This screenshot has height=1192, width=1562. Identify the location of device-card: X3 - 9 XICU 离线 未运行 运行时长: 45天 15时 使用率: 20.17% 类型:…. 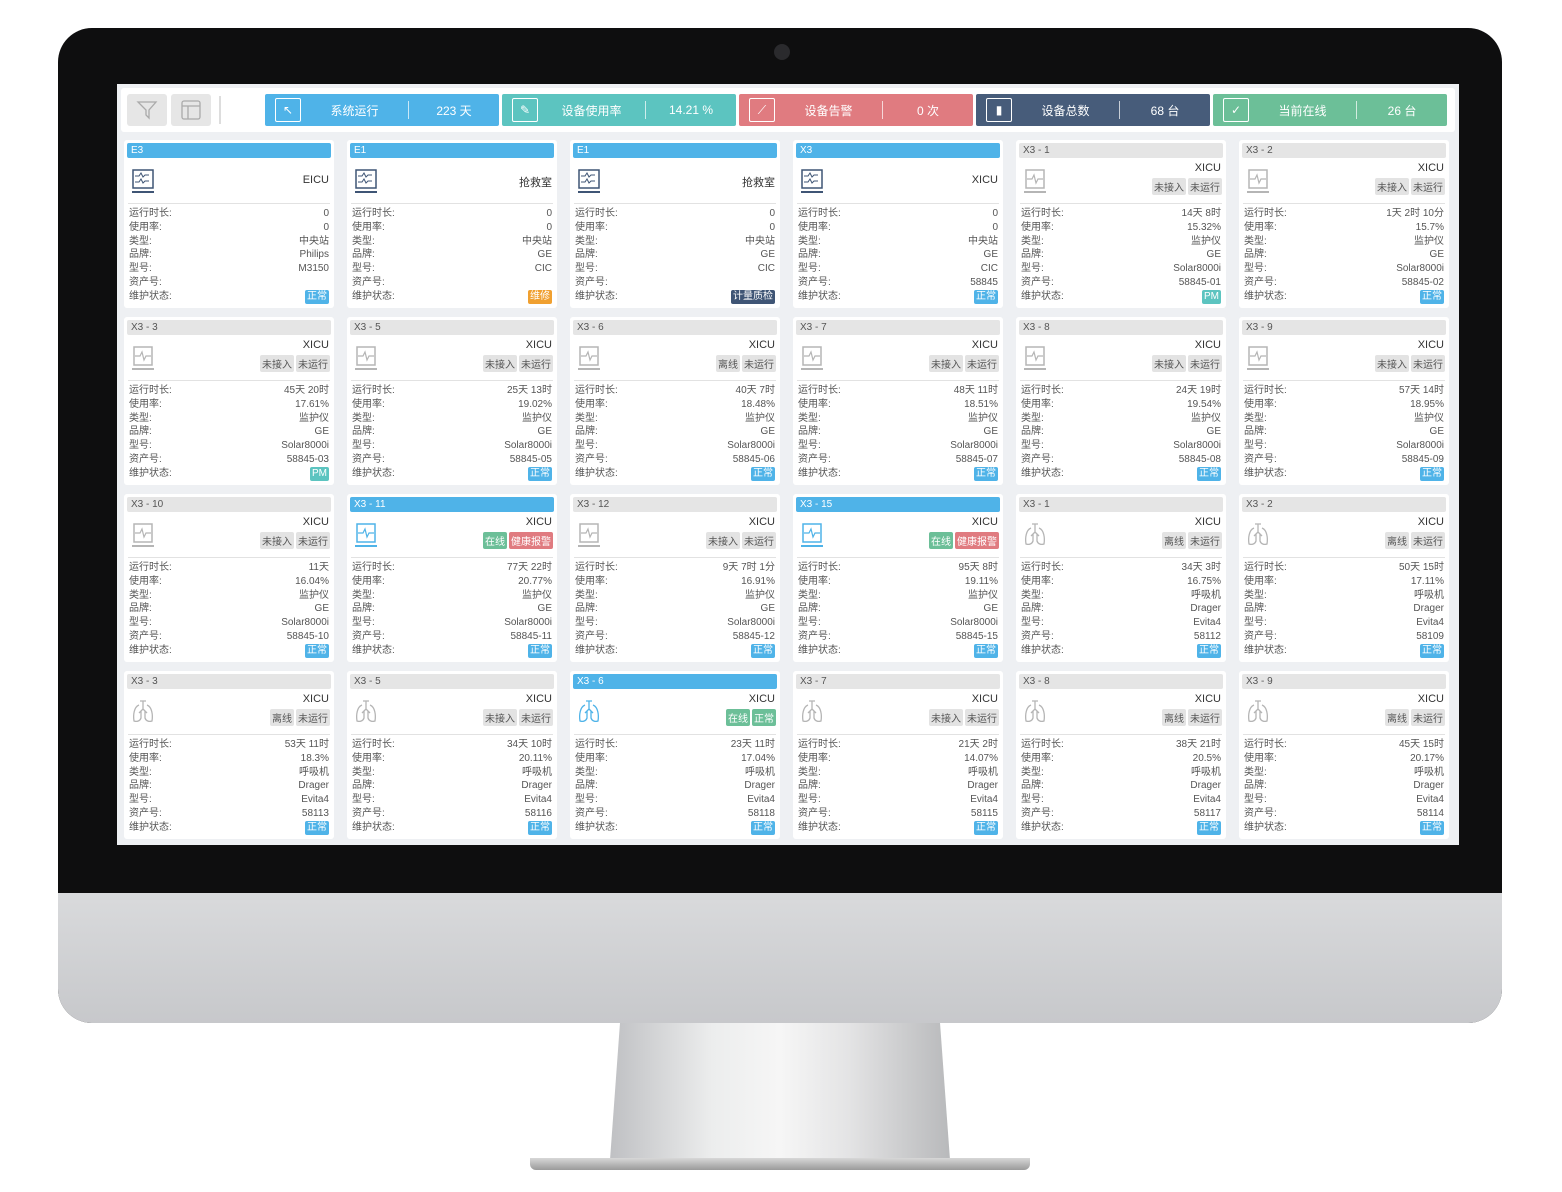
(1344, 755).